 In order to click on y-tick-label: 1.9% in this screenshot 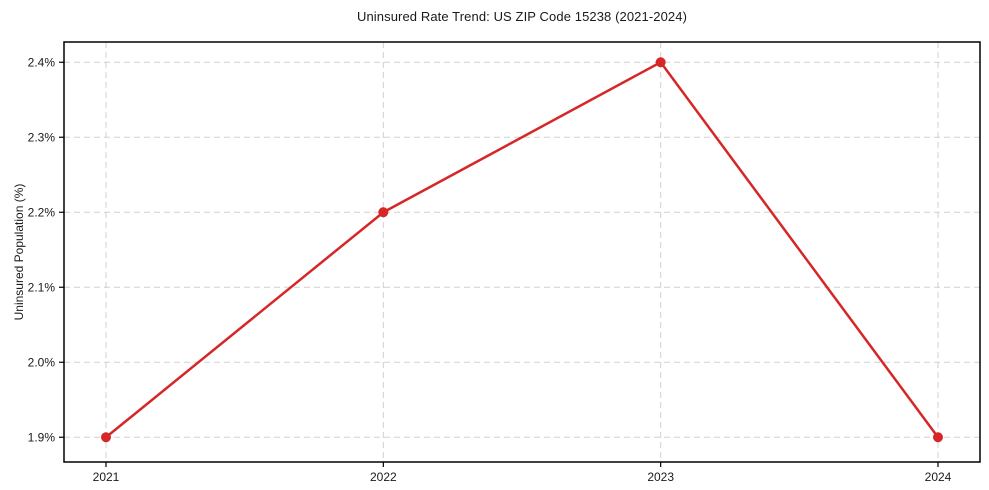, I will do `click(42, 437)`.